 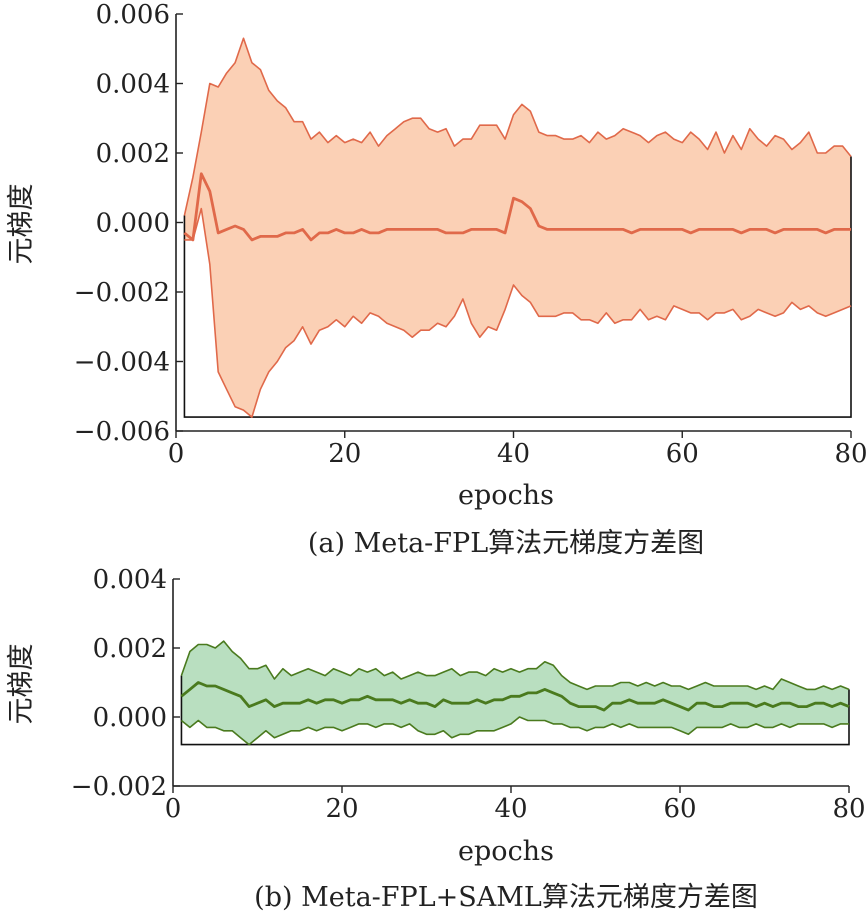 What do you see at coordinates (130, 718) in the screenshot?
I see `chart-b-ytick-label: 0.000` at bounding box center [130, 718].